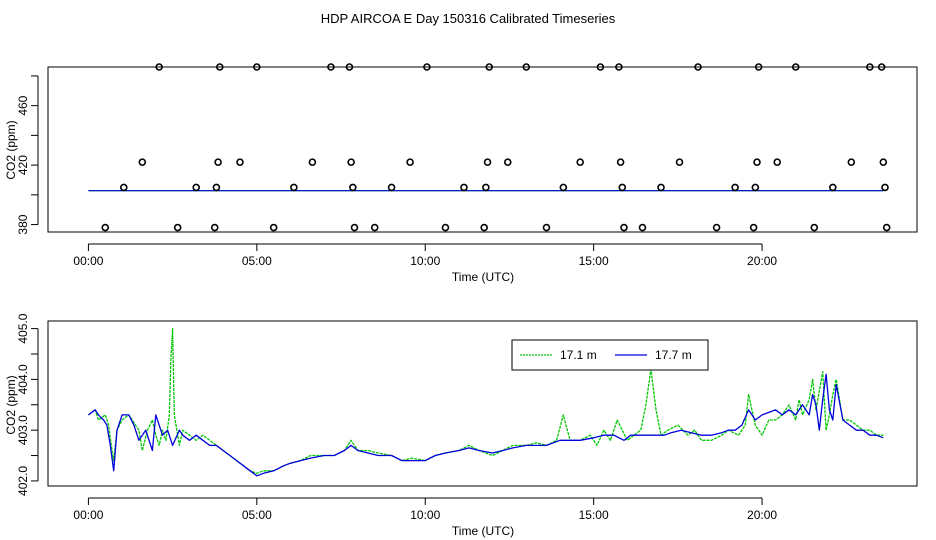 The width and height of the screenshot is (936, 540). Describe the element at coordinates (578, 355) in the screenshot. I see `legend-label-17-1m: 17.1 m` at that location.